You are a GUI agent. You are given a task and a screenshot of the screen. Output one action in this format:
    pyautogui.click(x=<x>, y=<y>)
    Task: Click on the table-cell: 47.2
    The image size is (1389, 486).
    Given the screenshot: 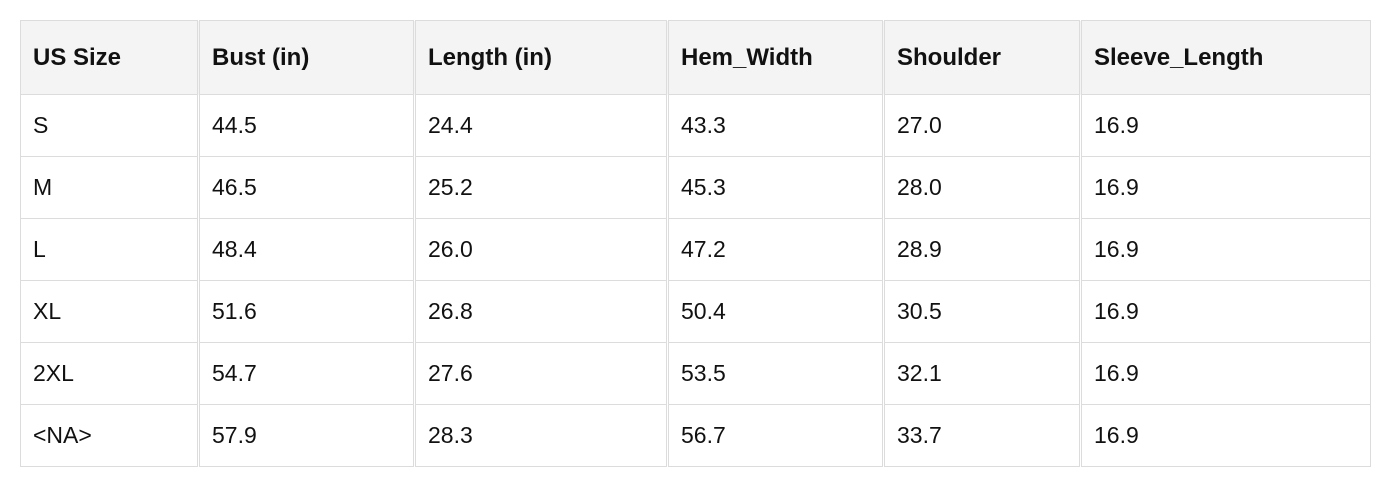 What is the action you would take?
    pyautogui.click(x=775, y=249)
    